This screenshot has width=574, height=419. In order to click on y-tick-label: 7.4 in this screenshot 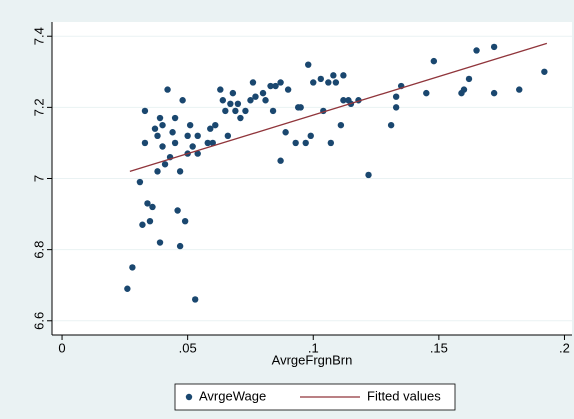, I will do `click(38, 36)`.